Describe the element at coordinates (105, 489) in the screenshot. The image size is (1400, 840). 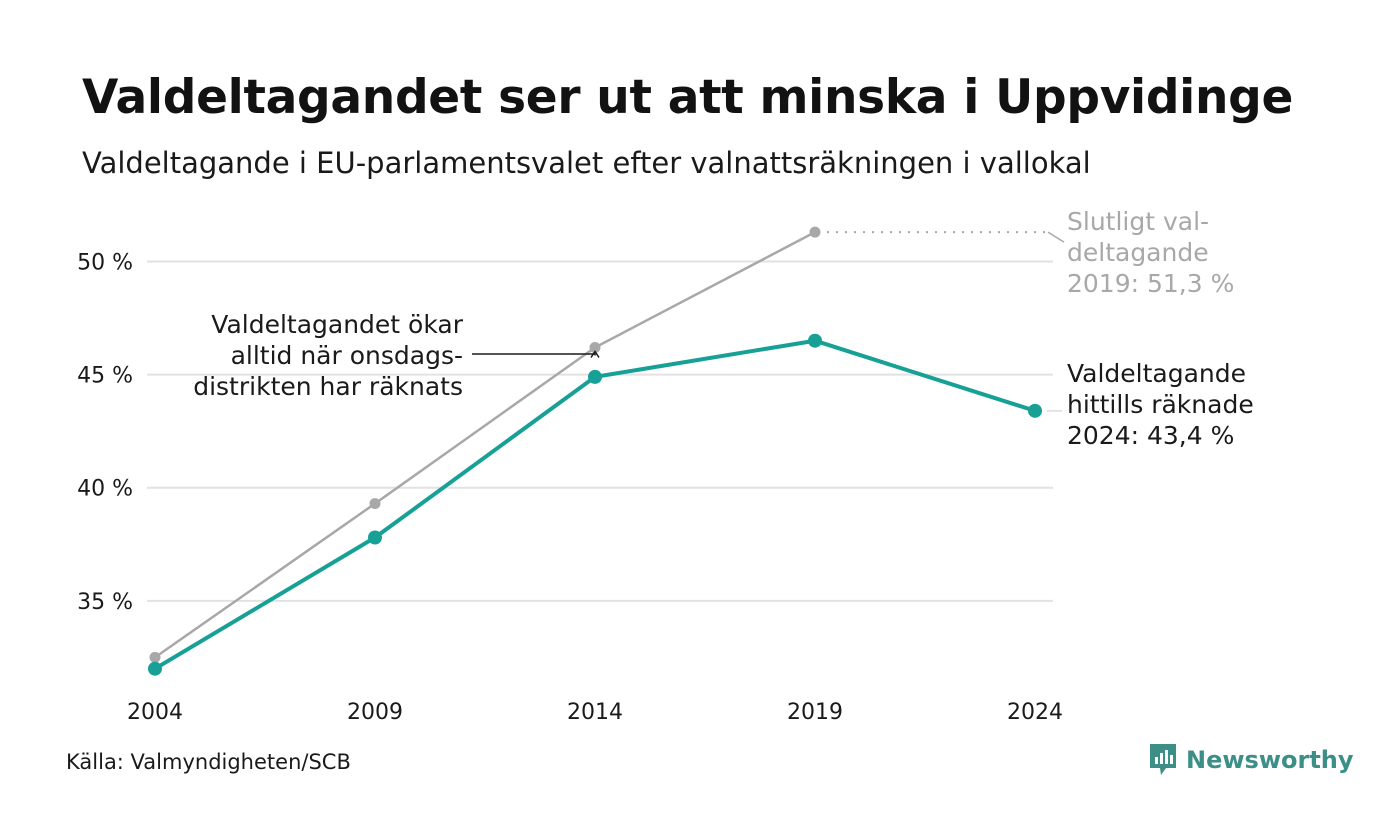
I see `y-tick-label: 40 %` at that location.